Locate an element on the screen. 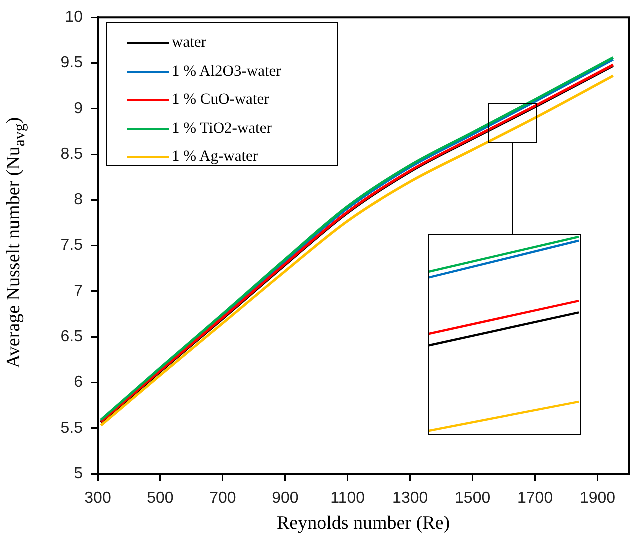 The image size is (630, 548). x-tick-label: 900 is located at coordinates (285, 499).